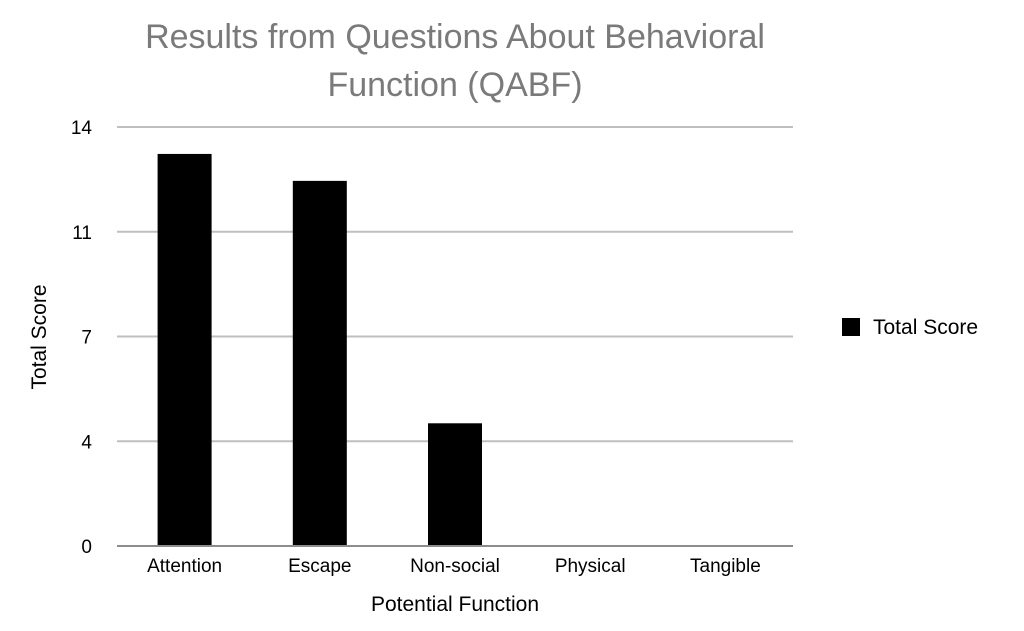 The image size is (1024, 631). What do you see at coordinates (455, 604) in the screenshot?
I see `x-axis-title: Potential Function` at bounding box center [455, 604].